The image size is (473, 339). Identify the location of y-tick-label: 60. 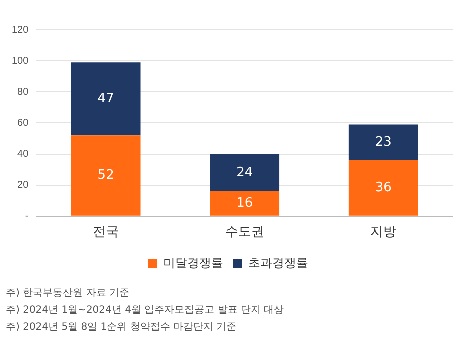
(24, 123).